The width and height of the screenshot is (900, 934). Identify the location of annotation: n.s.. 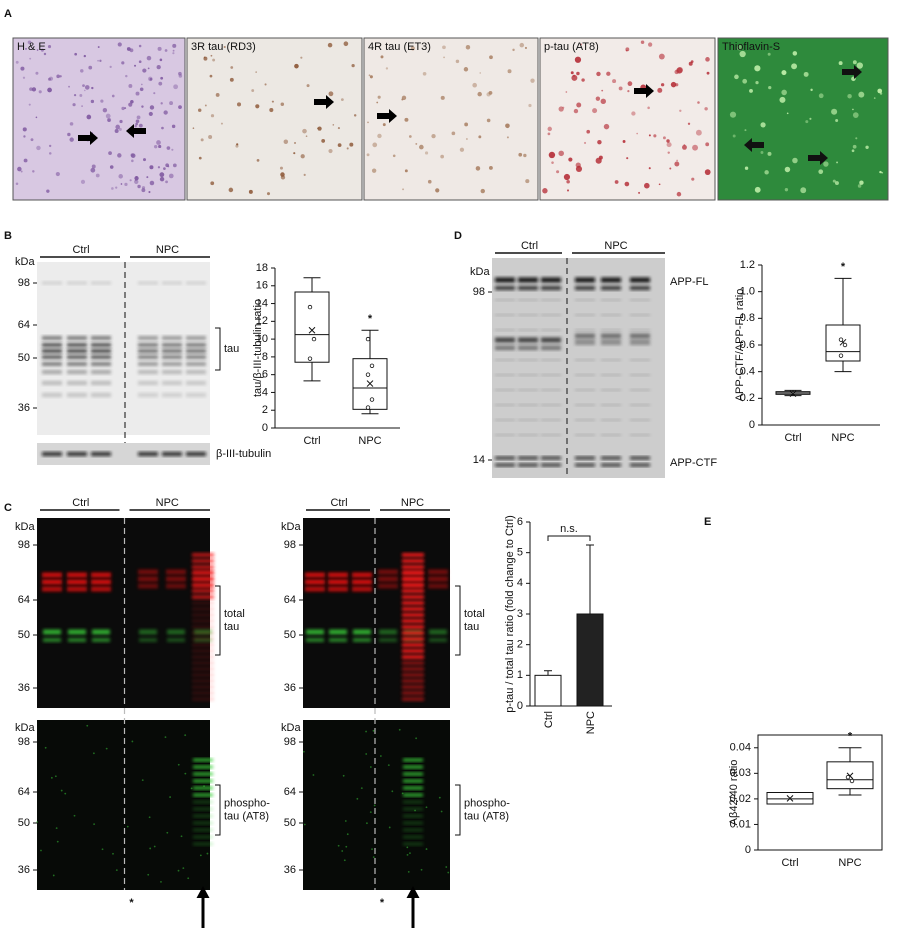
(569, 529).